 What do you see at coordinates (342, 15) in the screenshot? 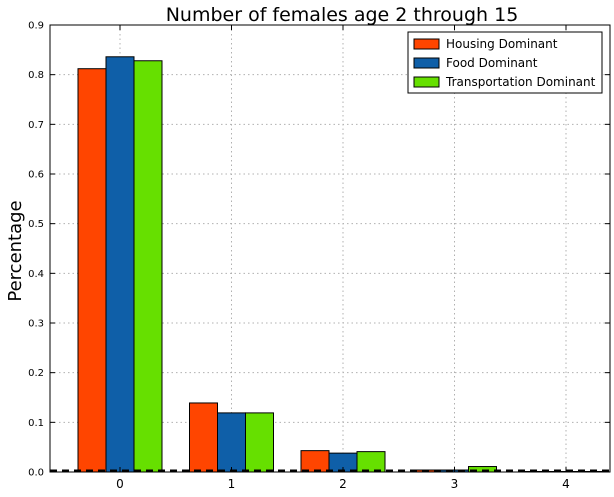
I see `chart-title: Number of females age 2 through 15` at bounding box center [342, 15].